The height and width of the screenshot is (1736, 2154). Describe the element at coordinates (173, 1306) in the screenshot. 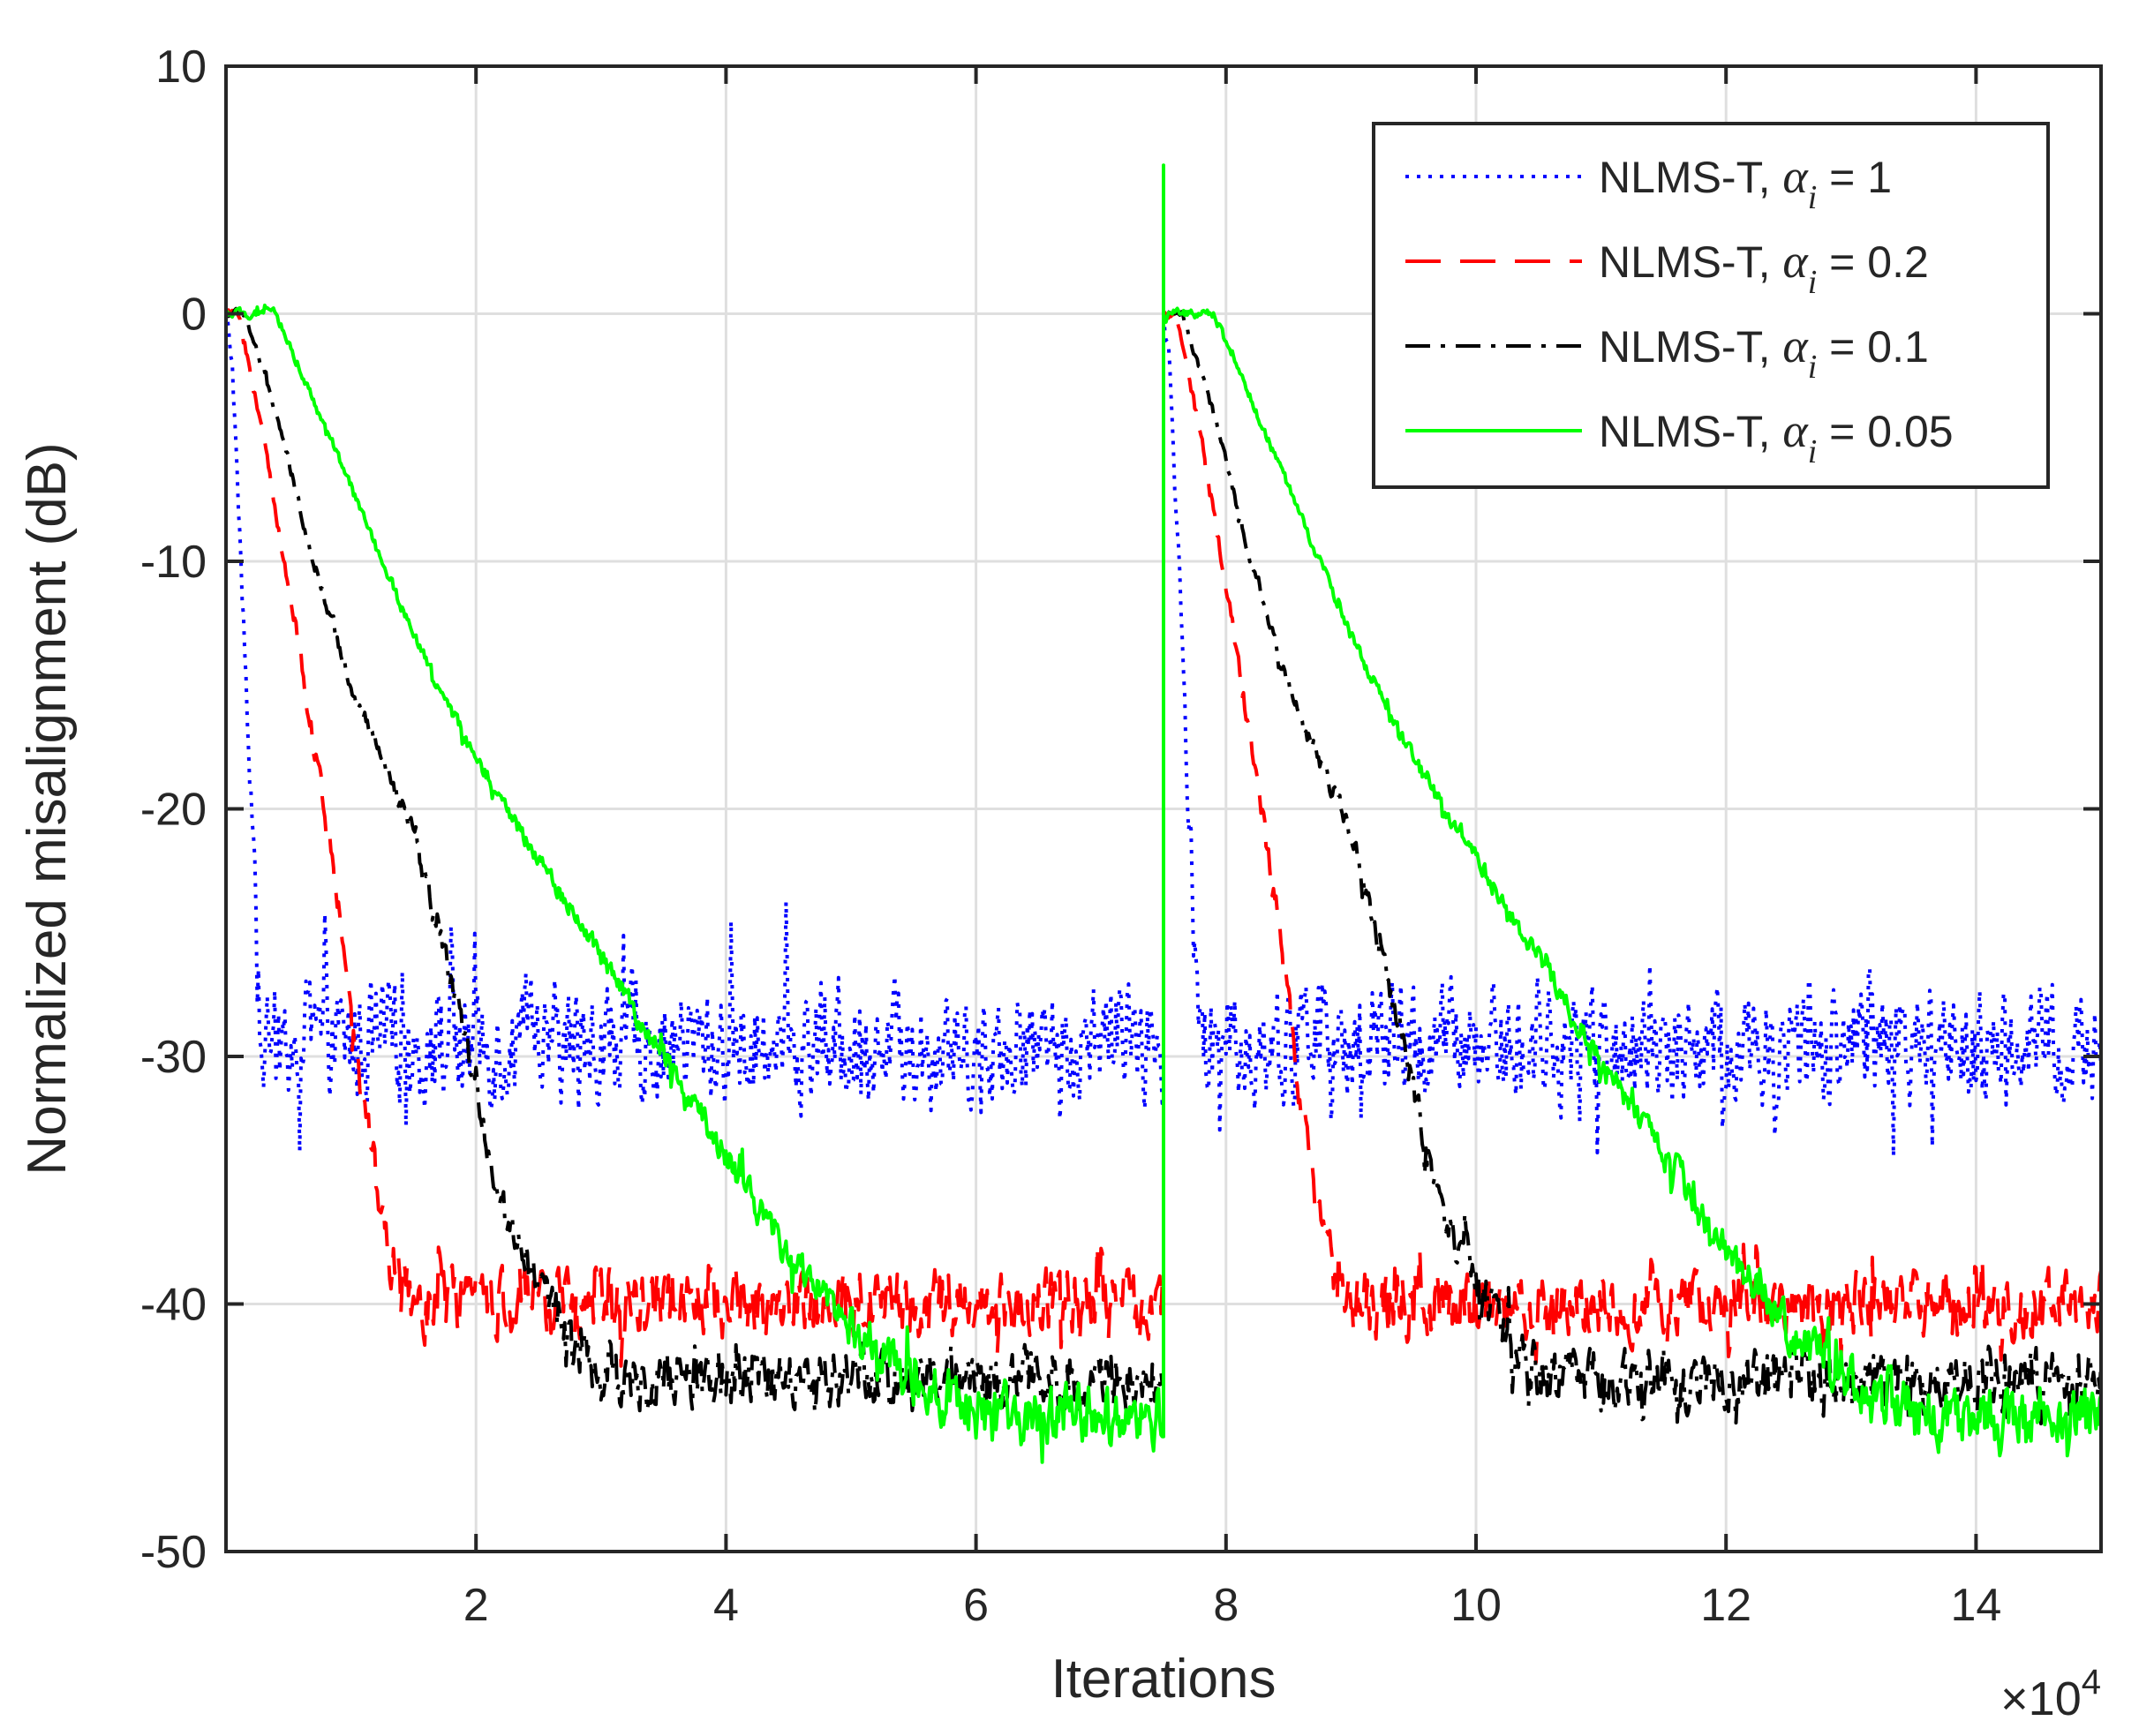

I see `y-tick-label: -40` at that location.